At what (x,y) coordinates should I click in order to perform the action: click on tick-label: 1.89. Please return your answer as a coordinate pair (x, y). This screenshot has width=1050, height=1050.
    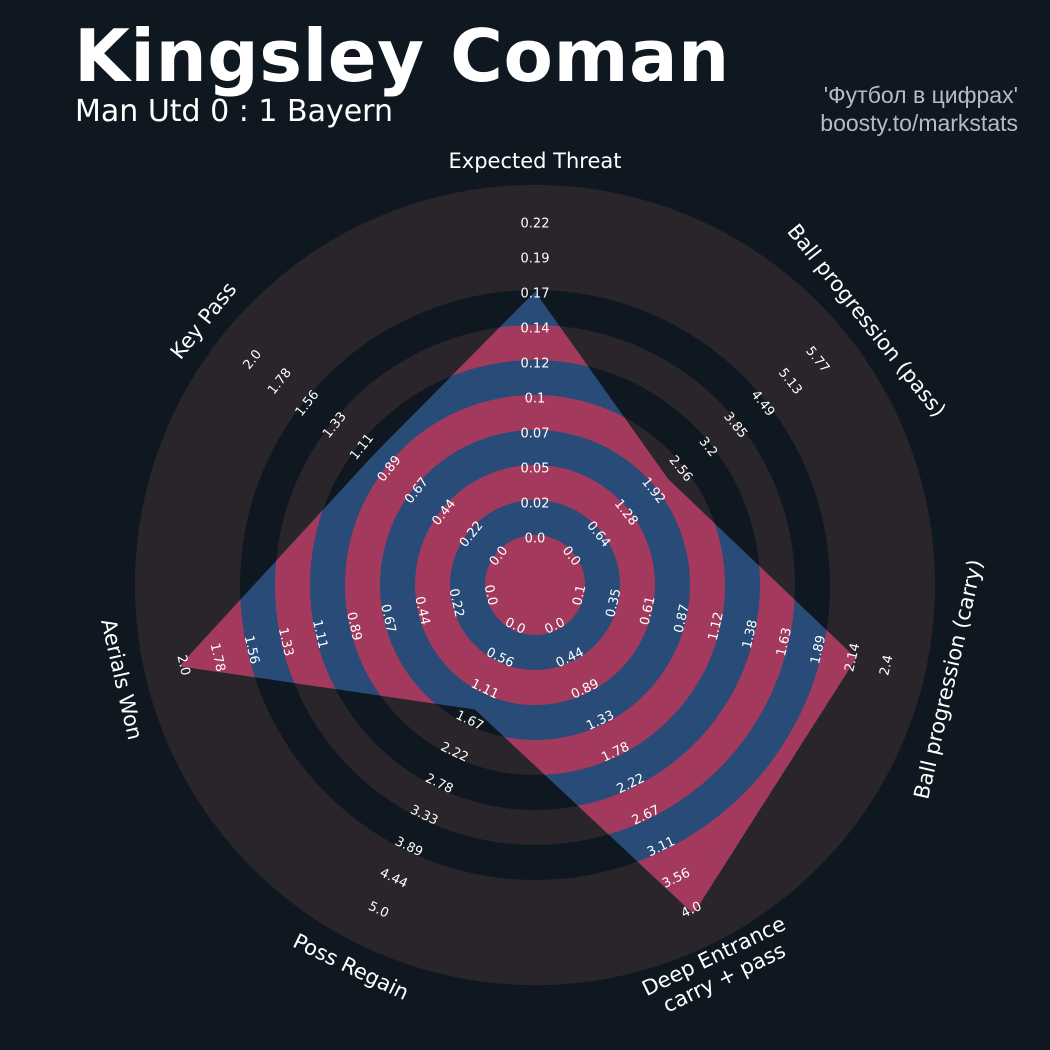
    Looking at the image, I should click on (818, 650).